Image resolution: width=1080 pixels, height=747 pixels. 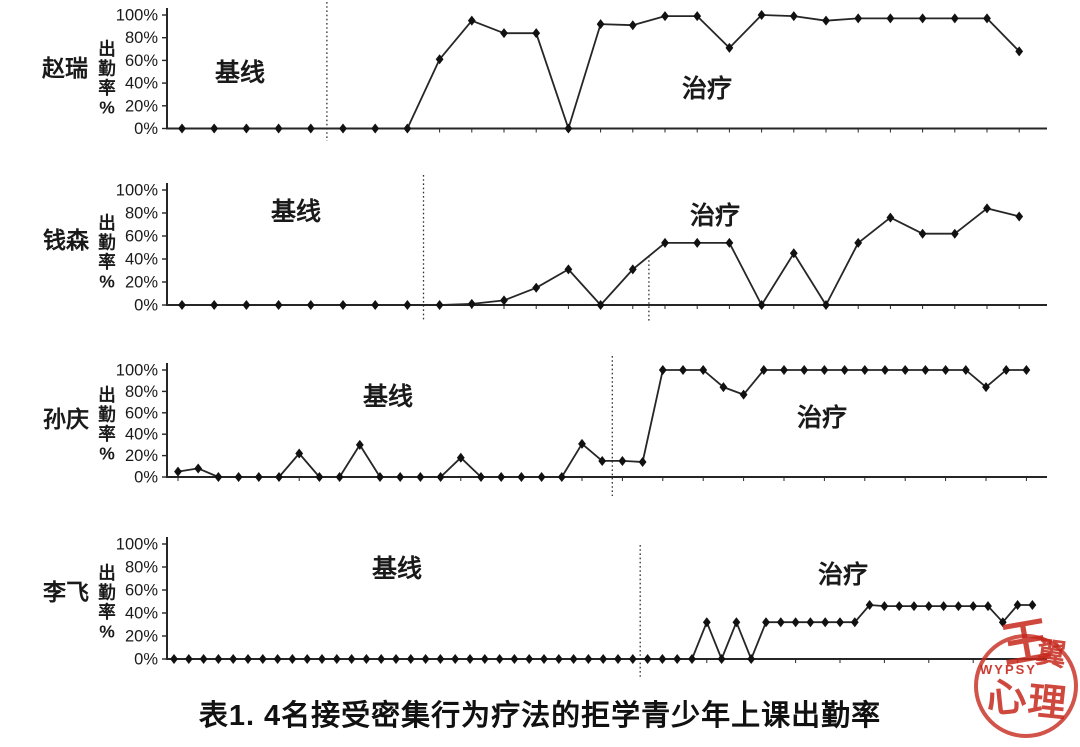 What do you see at coordinates (66, 592) in the screenshot?
I see `subject-label: 李飞` at bounding box center [66, 592].